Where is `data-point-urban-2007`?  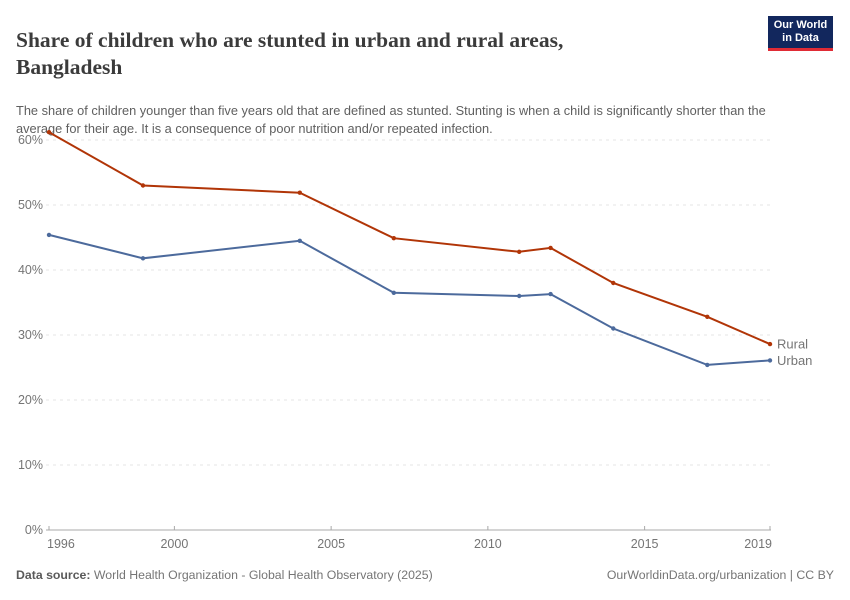 data-point-urban-2007 is located at coordinates (393, 292).